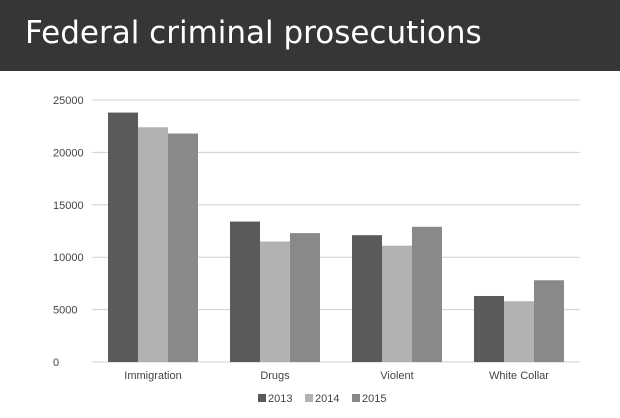  I want to click on x-tick-label: Immigration, so click(152, 376).